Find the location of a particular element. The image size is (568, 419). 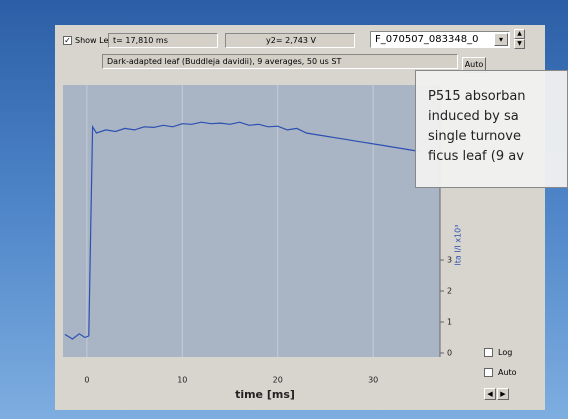

auto-checkbox is located at coordinates (488, 372).